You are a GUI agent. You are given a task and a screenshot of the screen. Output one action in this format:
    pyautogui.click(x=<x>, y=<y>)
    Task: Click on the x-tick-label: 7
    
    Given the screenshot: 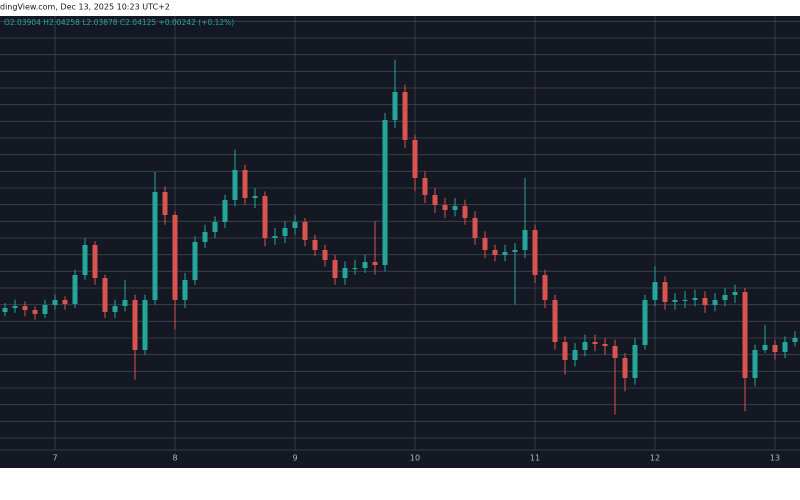 What is the action you would take?
    pyautogui.click(x=54, y=458)
    